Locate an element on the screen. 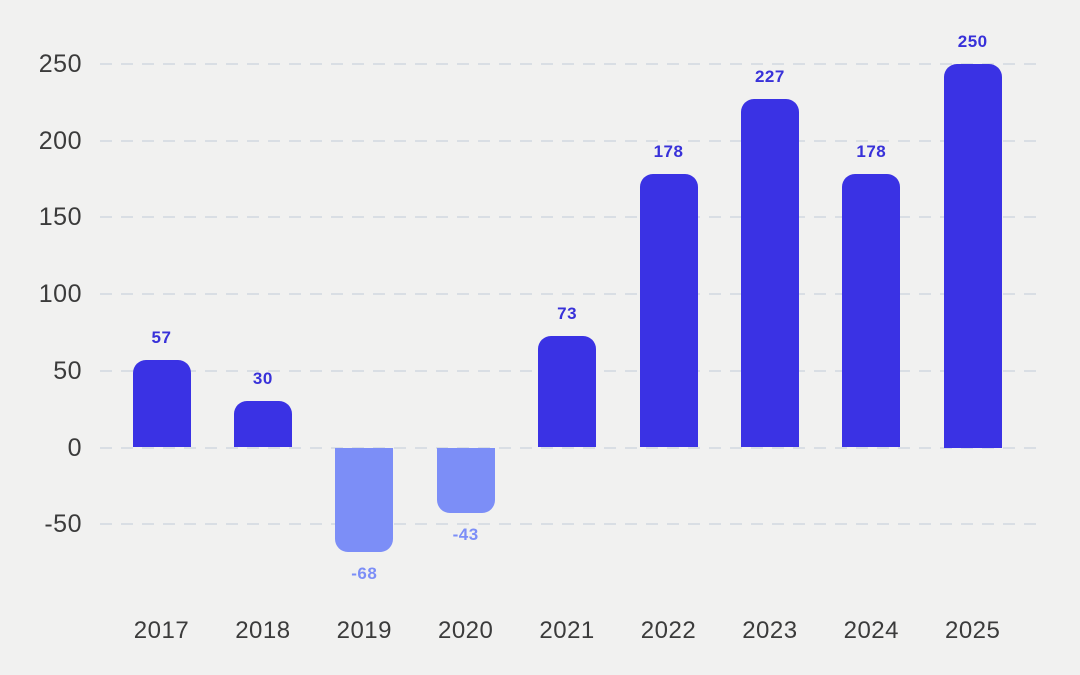  bar-value-label: 30 is located at coordinates (262, 379).